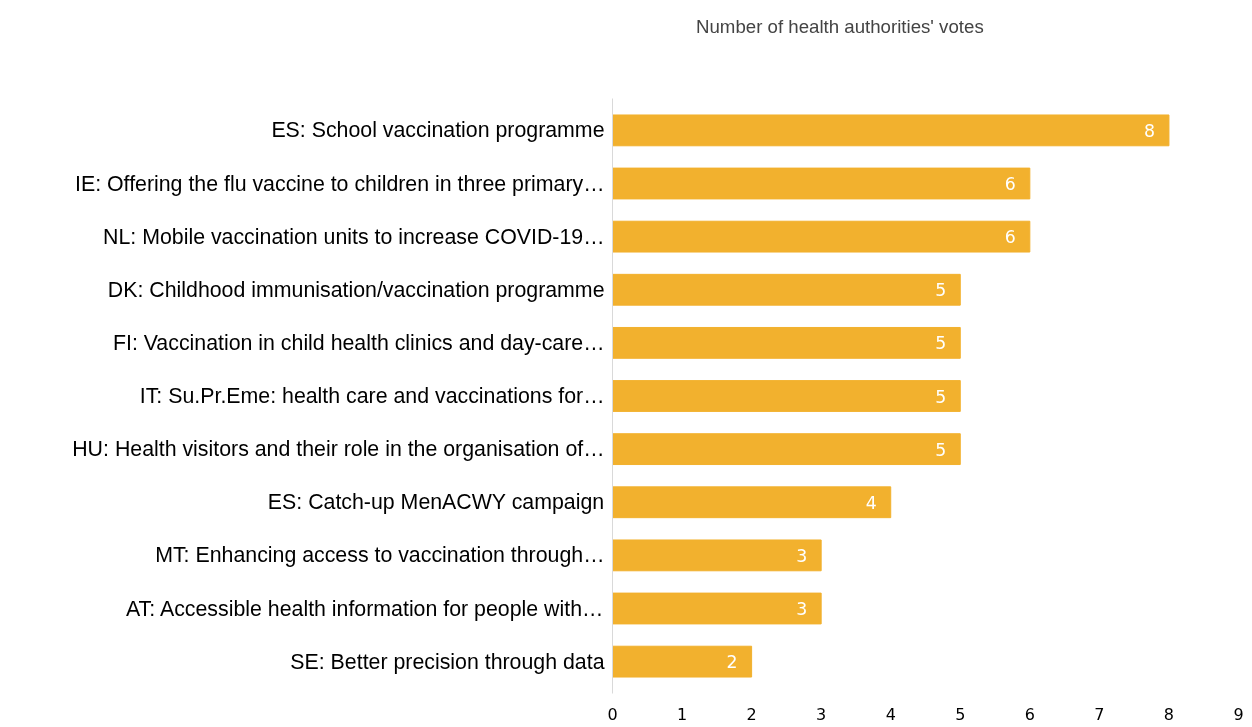 The image size is (1252, 727). Describe the element at coordinates (1029, 714) in the screenshot. I see `x-tick-label: 6` at that location.